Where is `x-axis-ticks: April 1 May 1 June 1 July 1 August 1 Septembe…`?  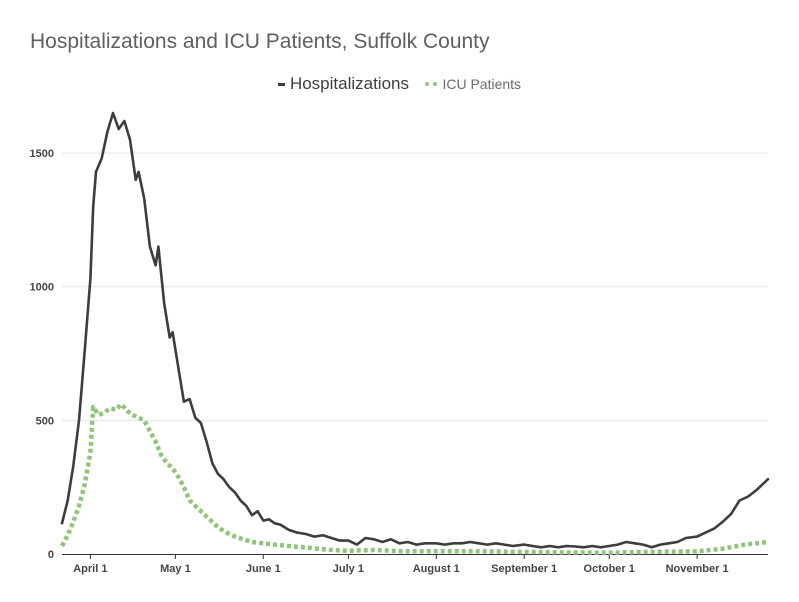
x-axis-ticks: April 1 May 1 June 1 July 1 August 1 Septembe… is located at coordinates (401, 564).